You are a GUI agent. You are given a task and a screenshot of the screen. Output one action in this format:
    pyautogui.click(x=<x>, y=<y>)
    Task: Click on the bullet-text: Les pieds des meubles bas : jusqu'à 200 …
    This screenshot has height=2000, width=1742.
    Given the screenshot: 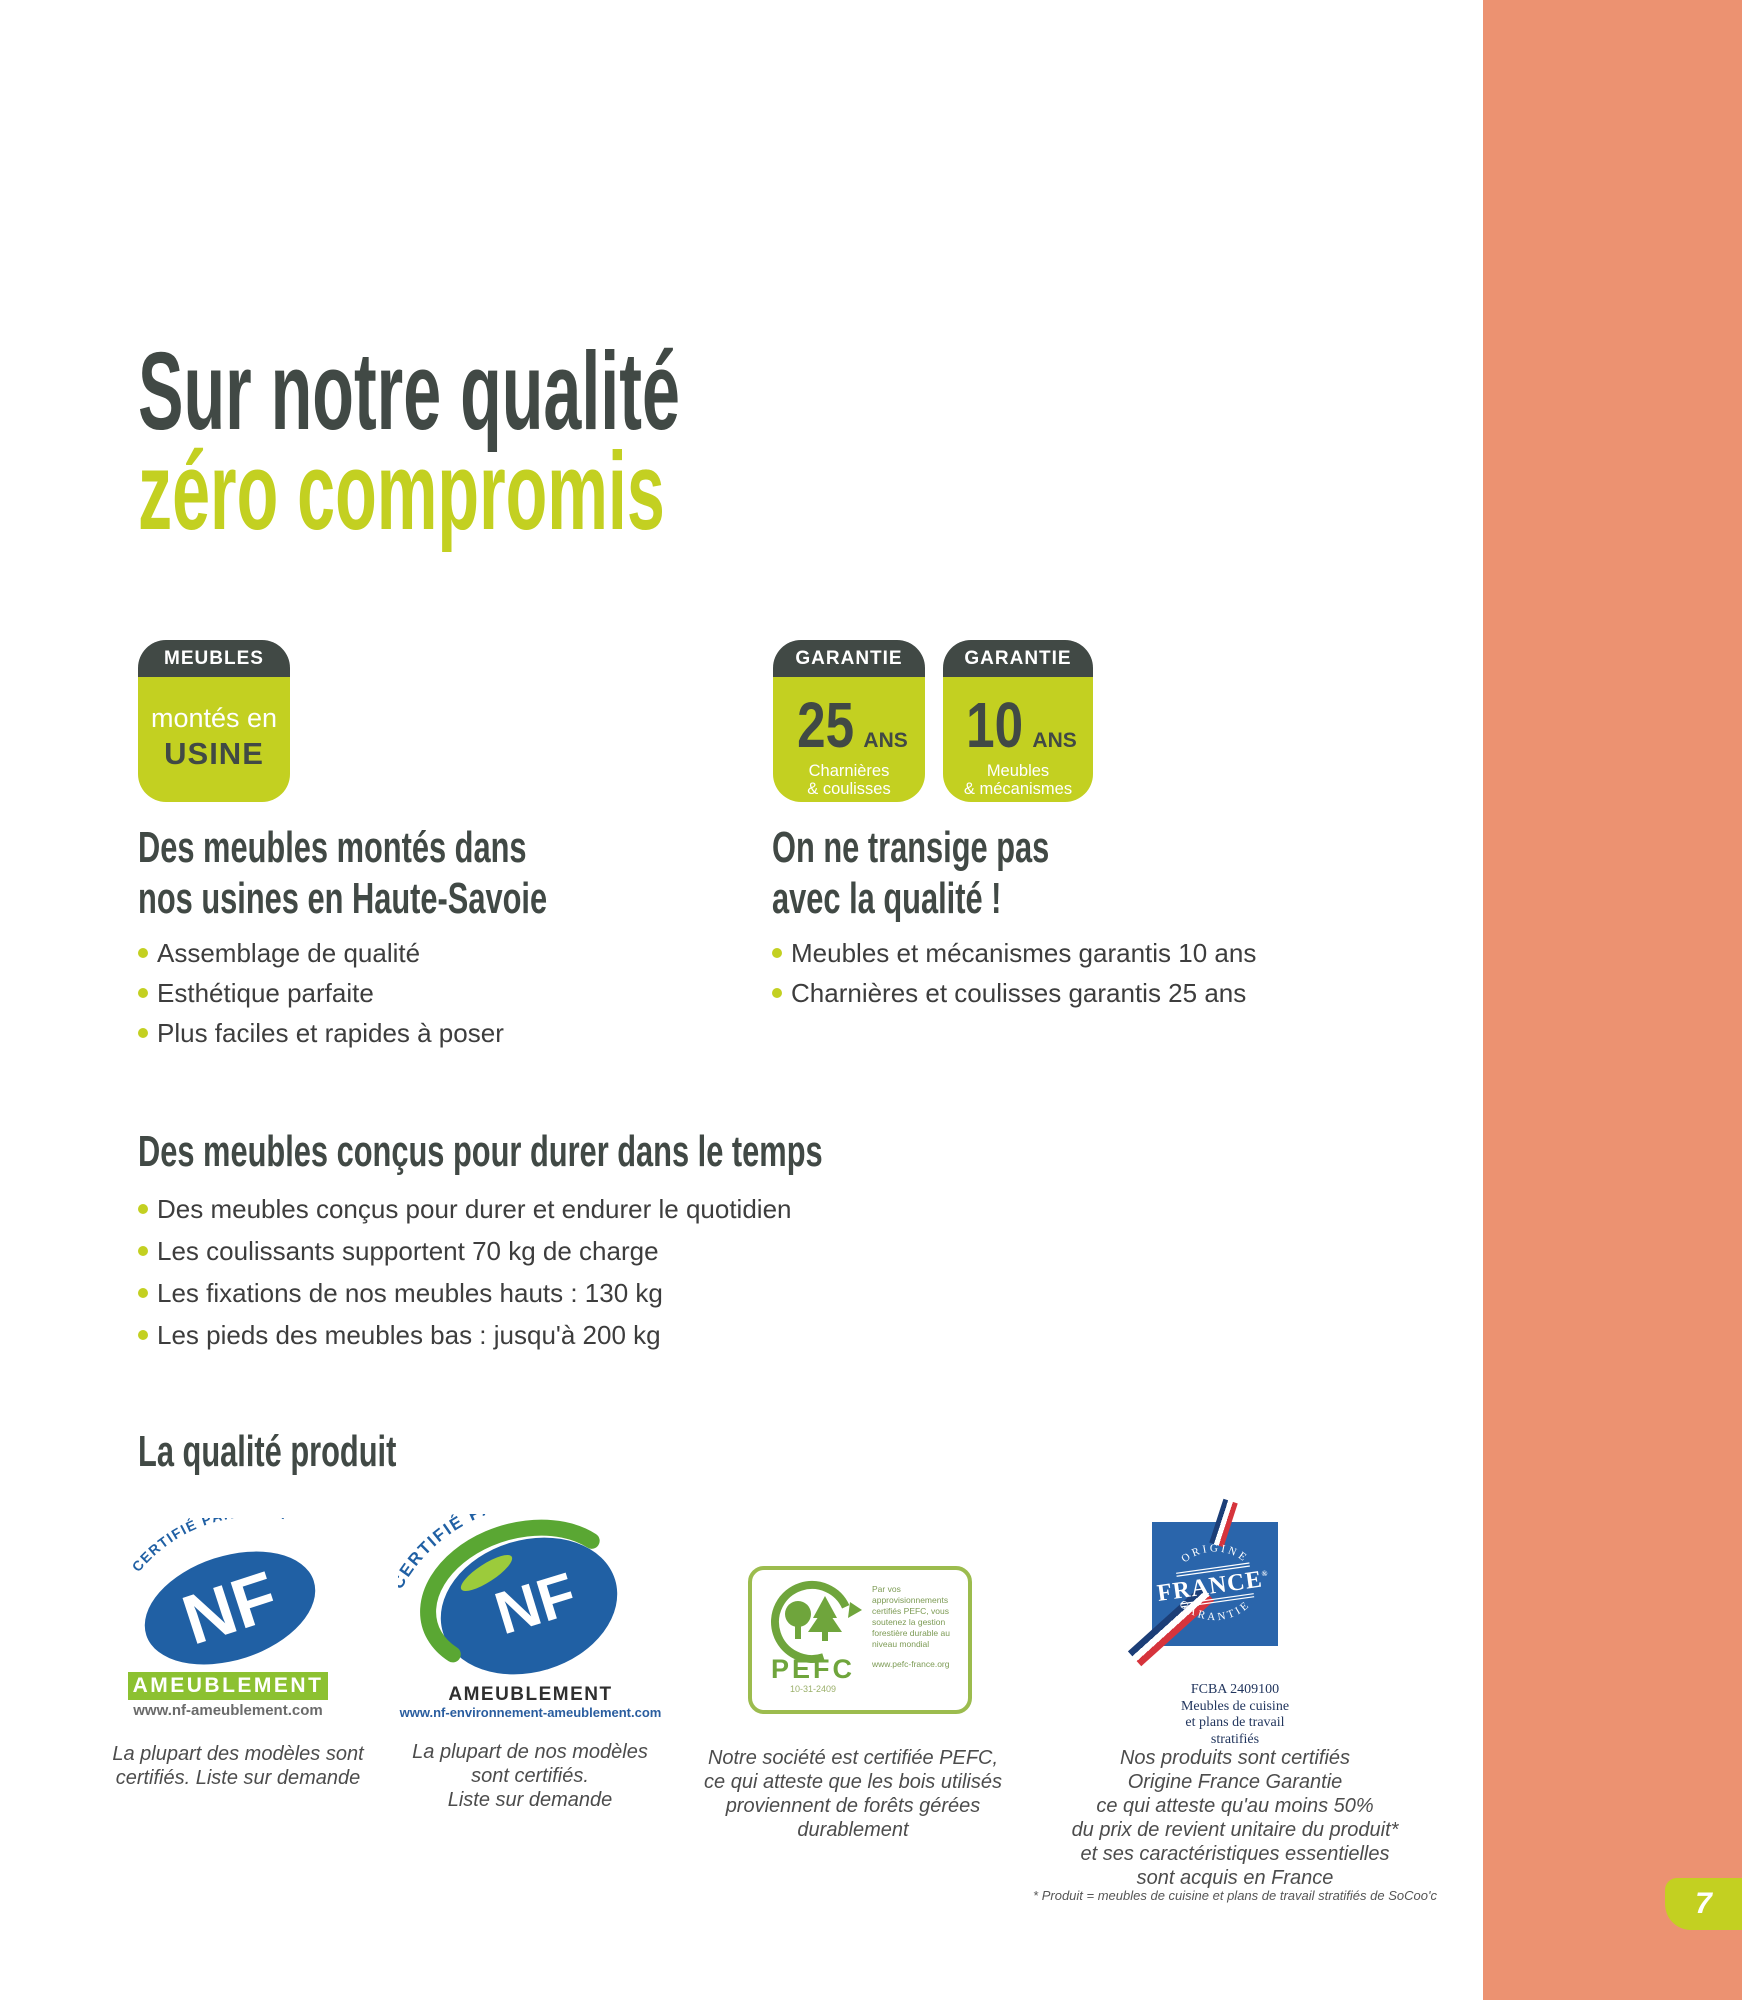 What is the action you would take?
    pyautogui.click(x=409, y=1335)
    